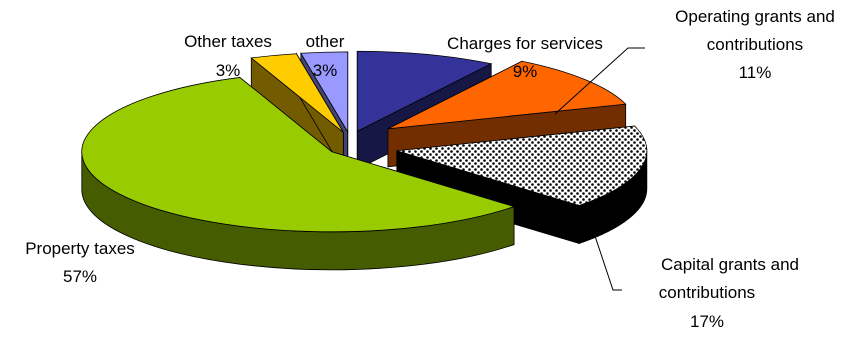 The width and height of the screenshot is (865, 339). I want to click on slice-charges-for-services-top, so click(424, 91).